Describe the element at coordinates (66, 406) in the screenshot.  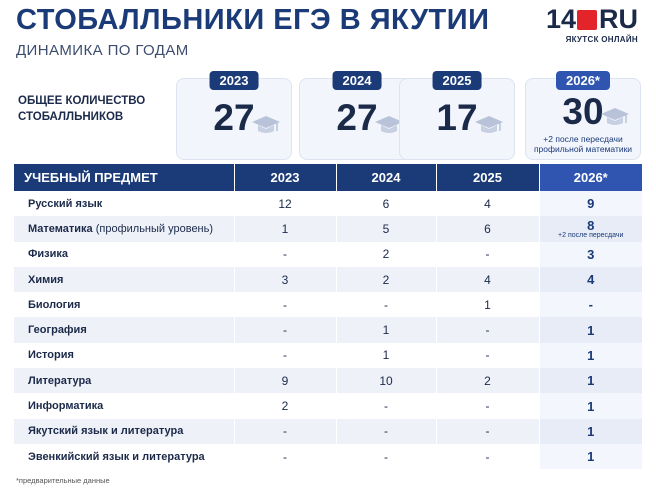
I see `subject-name: Информатика` at that location.